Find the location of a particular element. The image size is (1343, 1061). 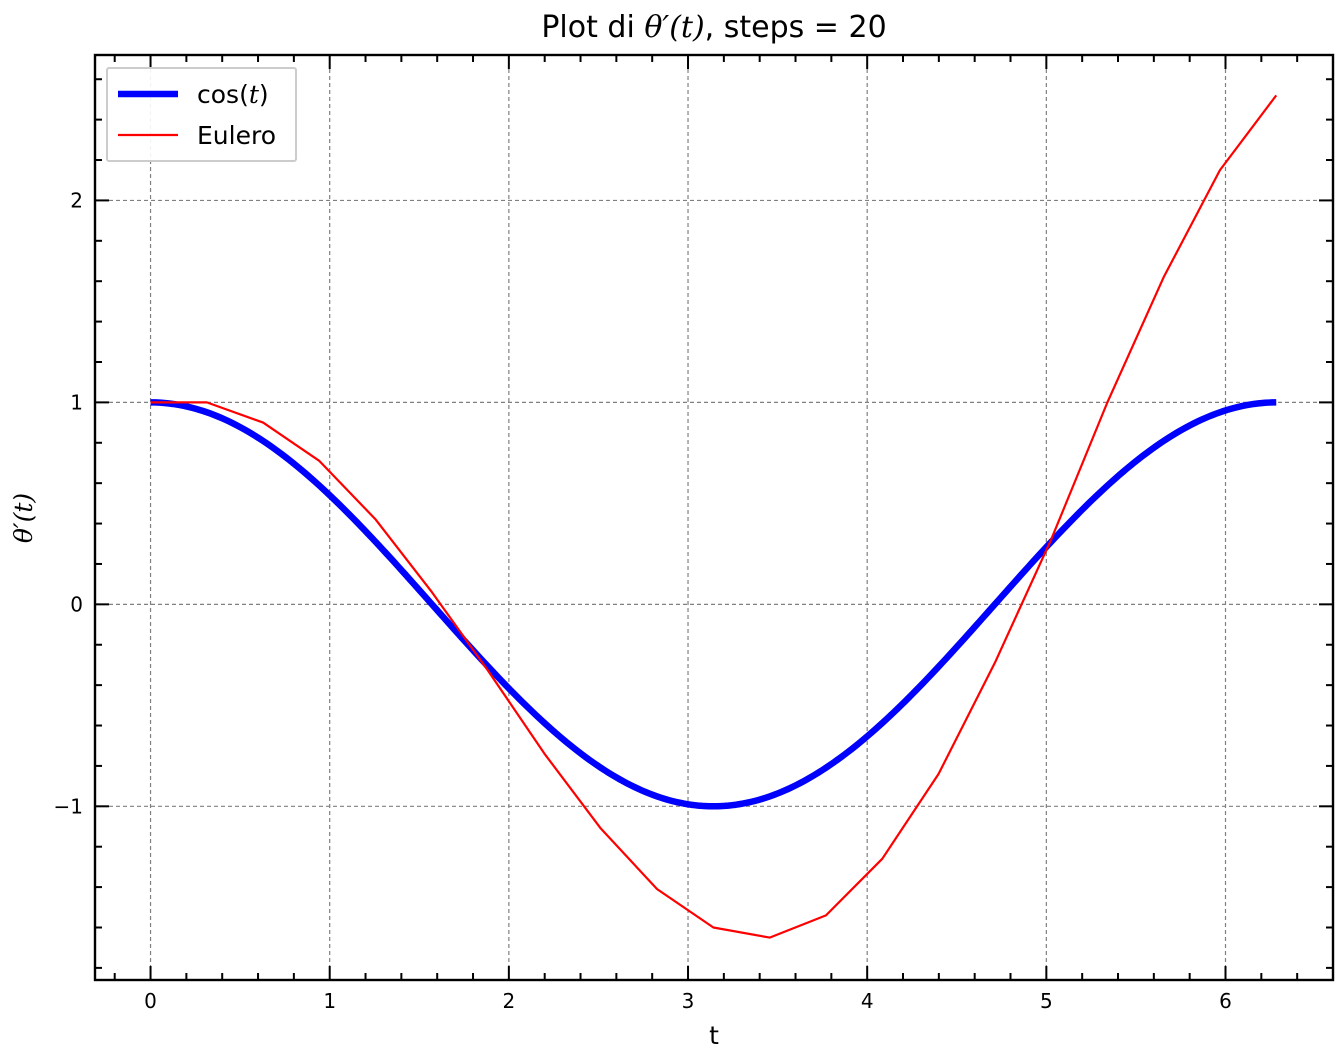

legend-label-cos-text: cos( is located at coordinates (223, 94).